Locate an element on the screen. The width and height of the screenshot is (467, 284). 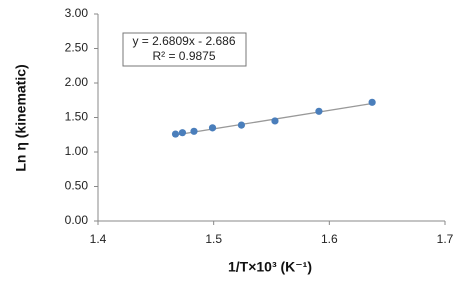
y-tick-label: 3.00 is located at coordinates (77, 13).